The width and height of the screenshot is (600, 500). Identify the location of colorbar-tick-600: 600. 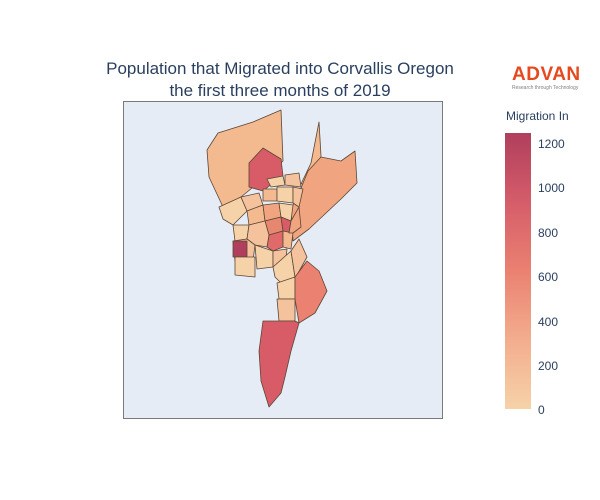
(548, 277).